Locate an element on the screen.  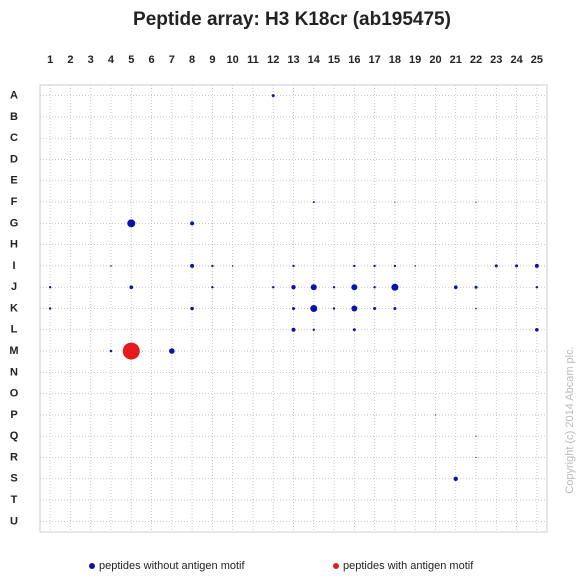
y-tick-label: R is located at coordinates (14, 457).